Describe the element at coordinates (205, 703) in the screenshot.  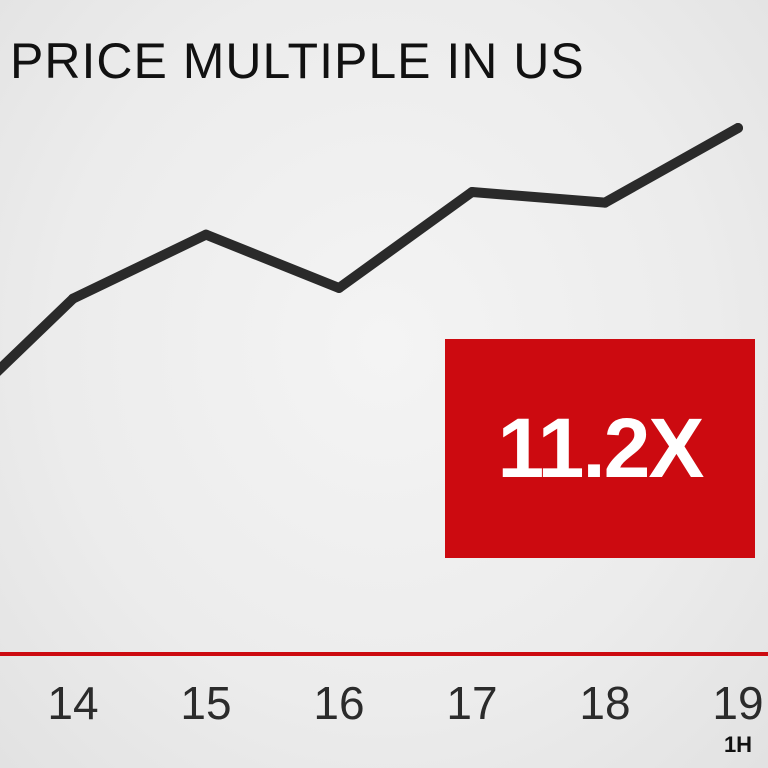
I see `x-tick-label-15: 15` at that location.